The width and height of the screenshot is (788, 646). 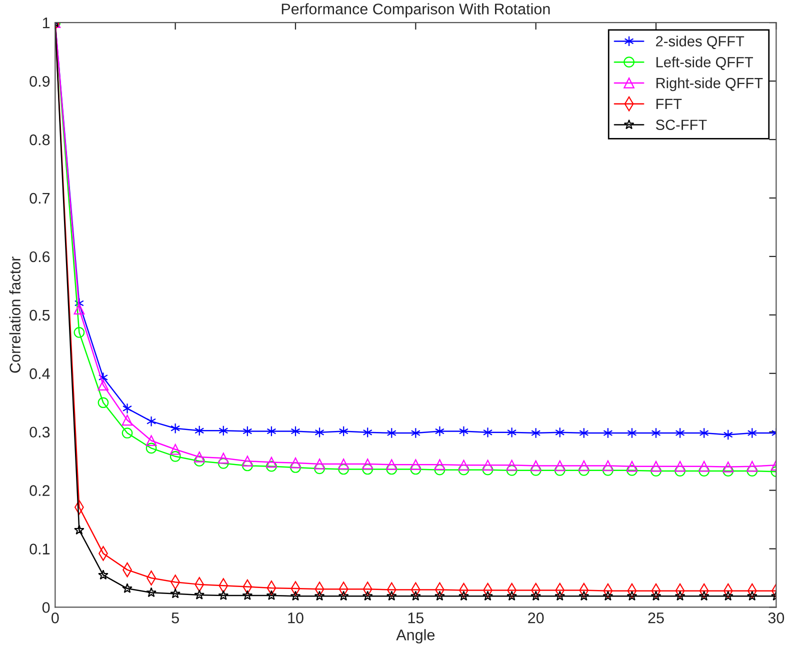 I want to click on legend-label: FFT, so click(x=669, y=103).